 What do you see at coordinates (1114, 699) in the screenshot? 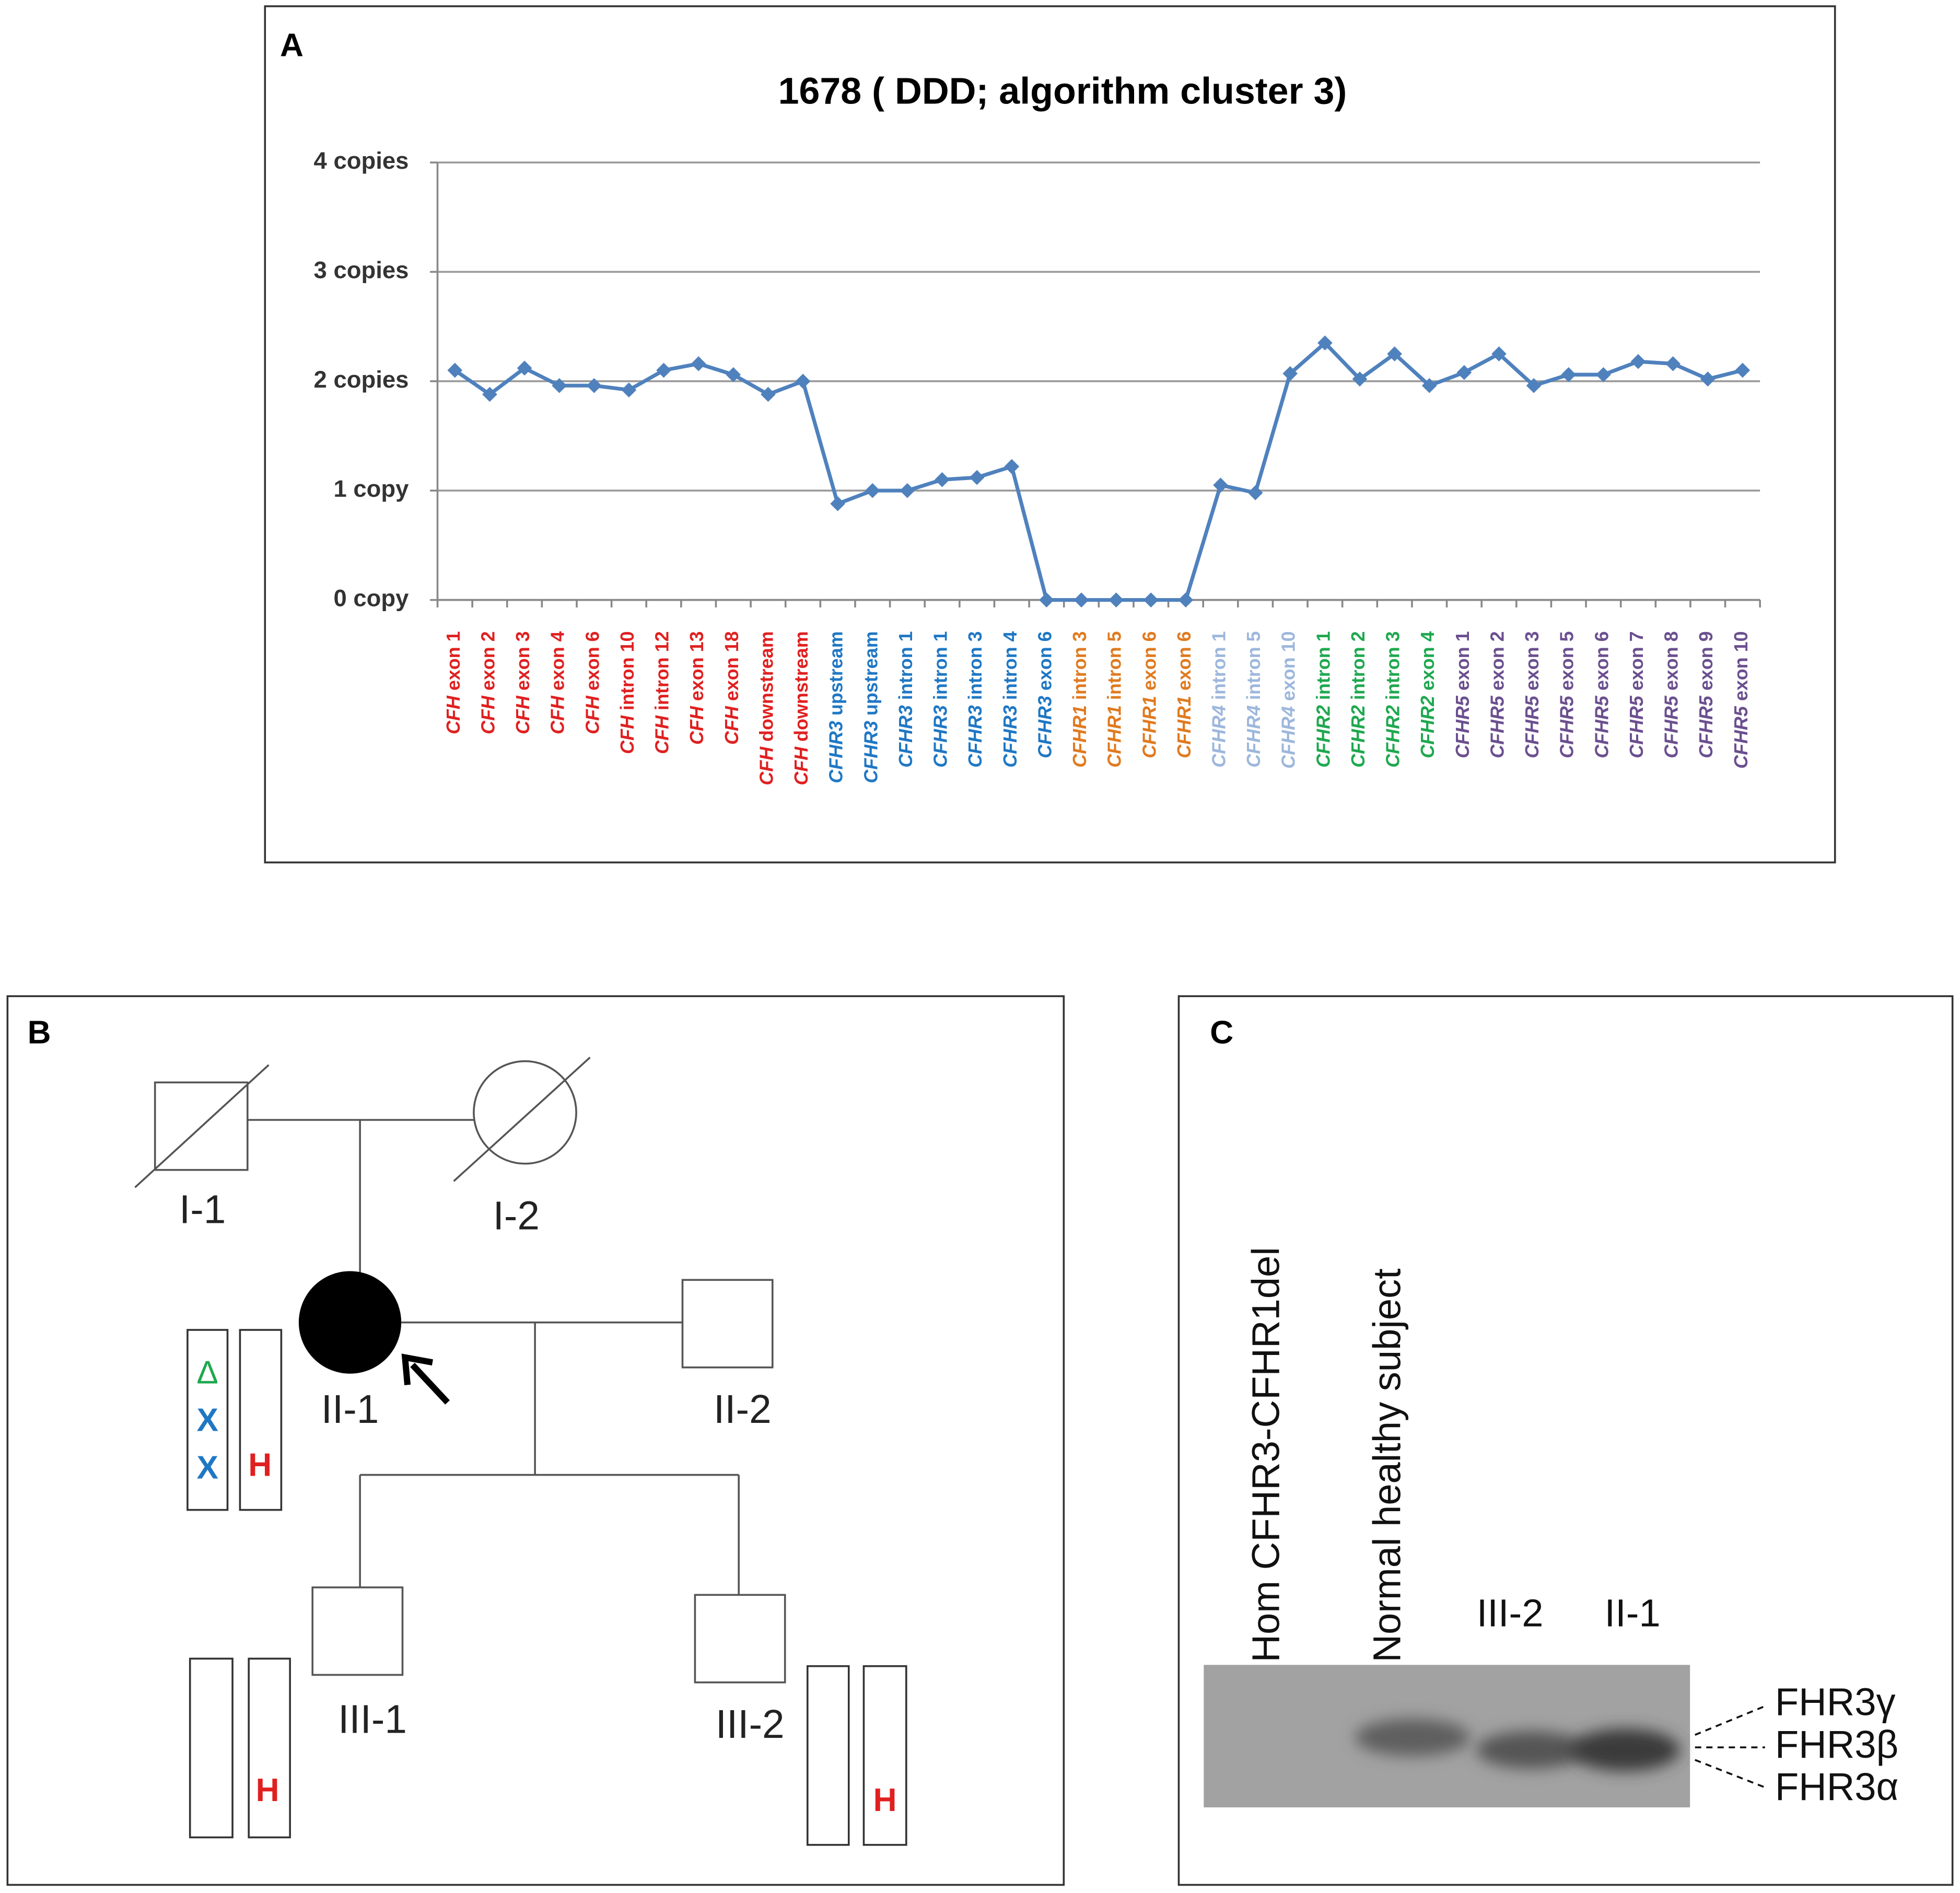
I see `x-tick-label: CFHR1 intron 5` at bounding box center [1114, 699].